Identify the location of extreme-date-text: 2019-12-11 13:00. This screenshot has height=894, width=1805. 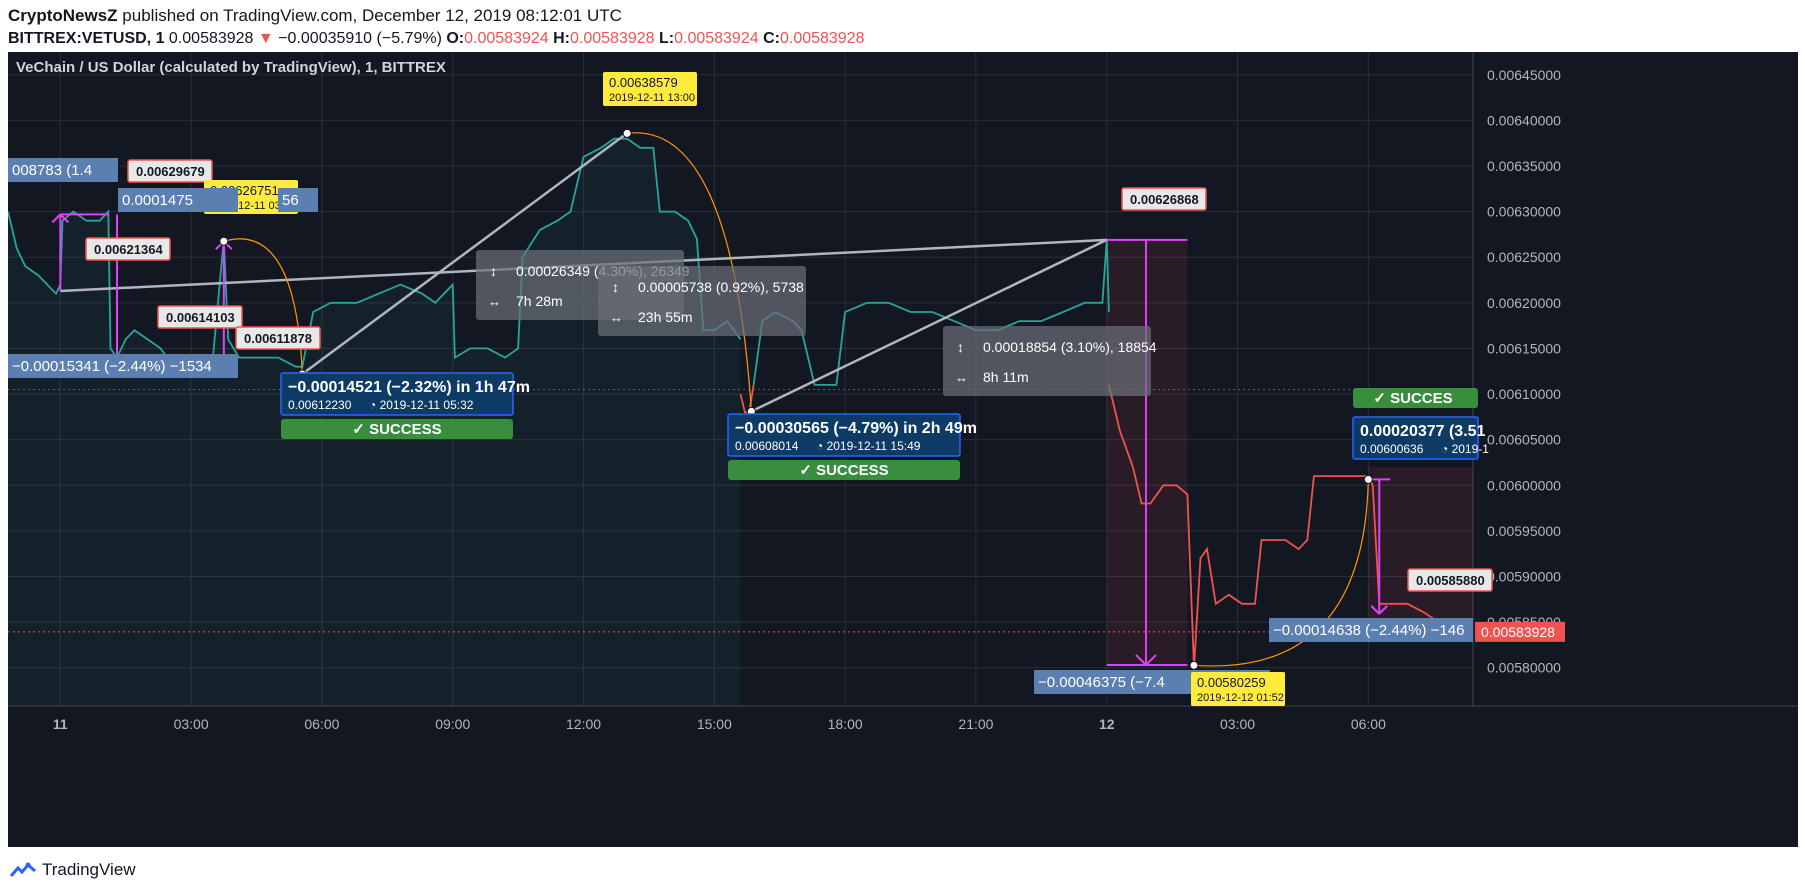
(652, 98).